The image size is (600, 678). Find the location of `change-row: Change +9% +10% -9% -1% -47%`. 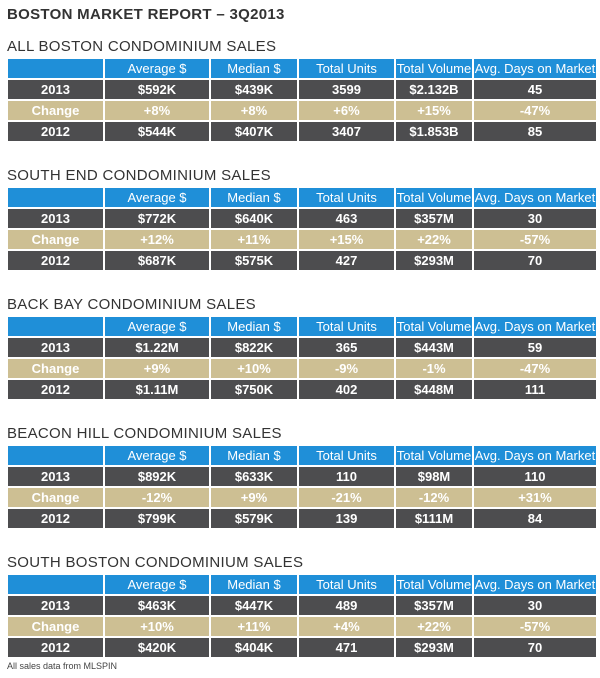

change-row: Change +9% +10% -9% -1% -47% is located at coordinates (302, 368).